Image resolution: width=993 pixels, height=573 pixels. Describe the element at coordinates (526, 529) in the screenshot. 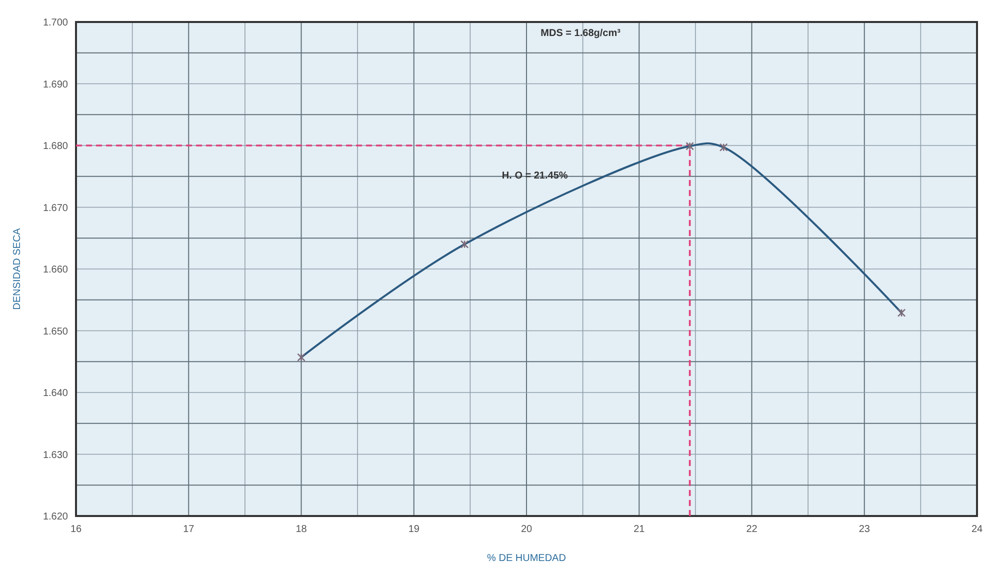

I see `x-tick-label: 20` at that location.